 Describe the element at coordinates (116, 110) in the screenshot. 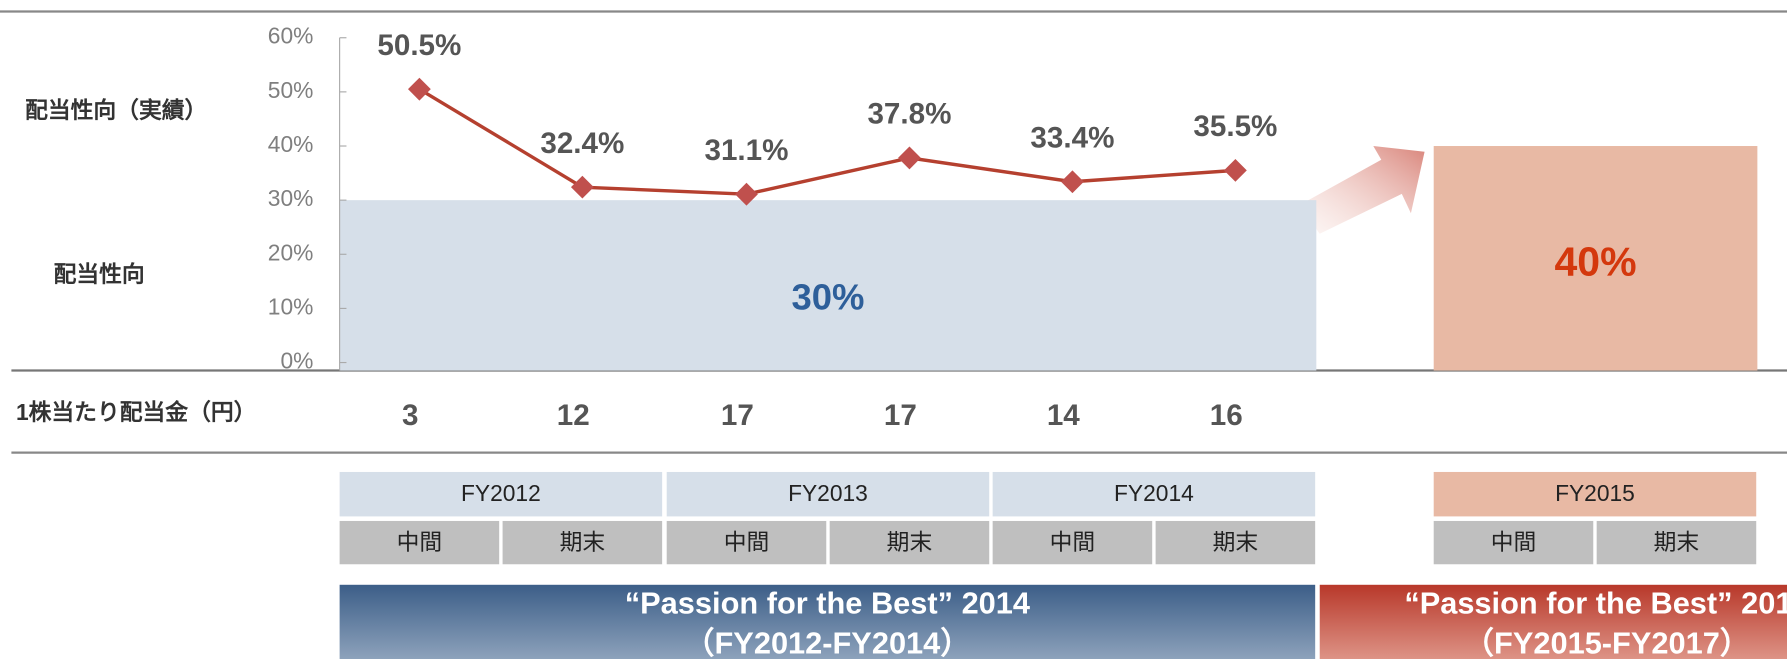

I see `series-label: 配当性向（実績）` at that location.